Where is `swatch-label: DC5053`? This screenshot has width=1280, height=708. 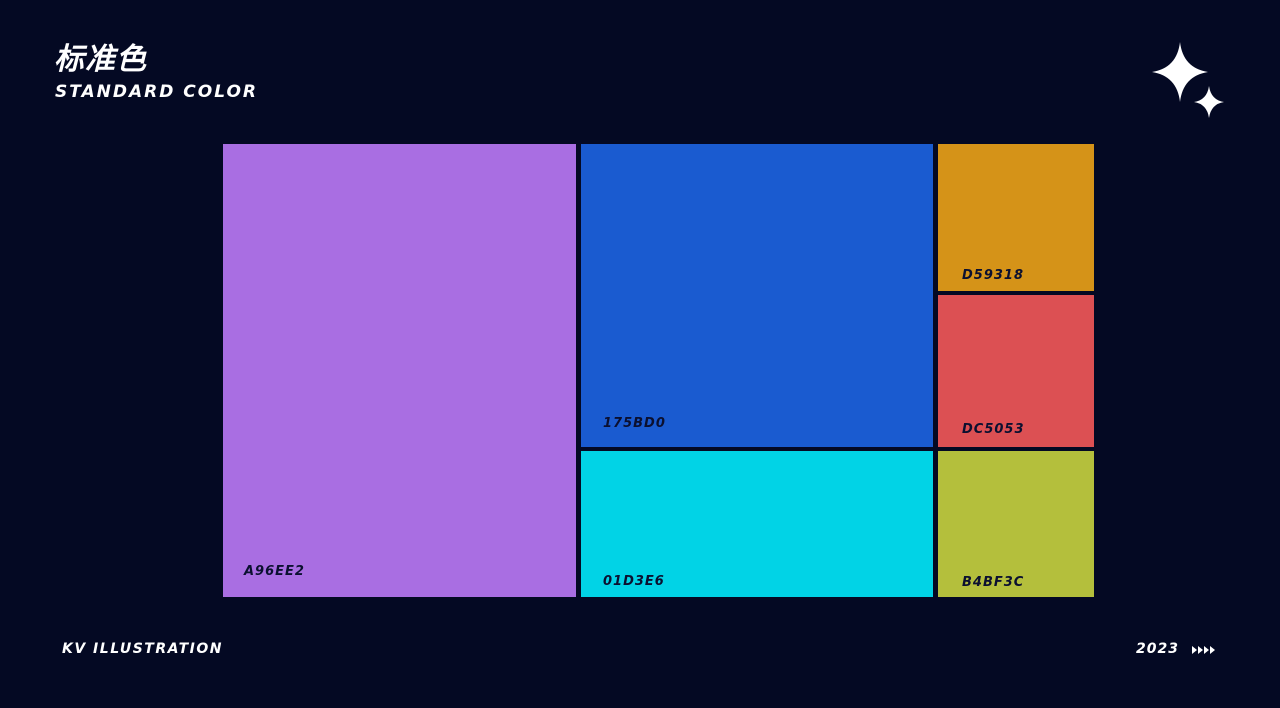
swatch-label: DC5053 is located at coordinates (993, 429).